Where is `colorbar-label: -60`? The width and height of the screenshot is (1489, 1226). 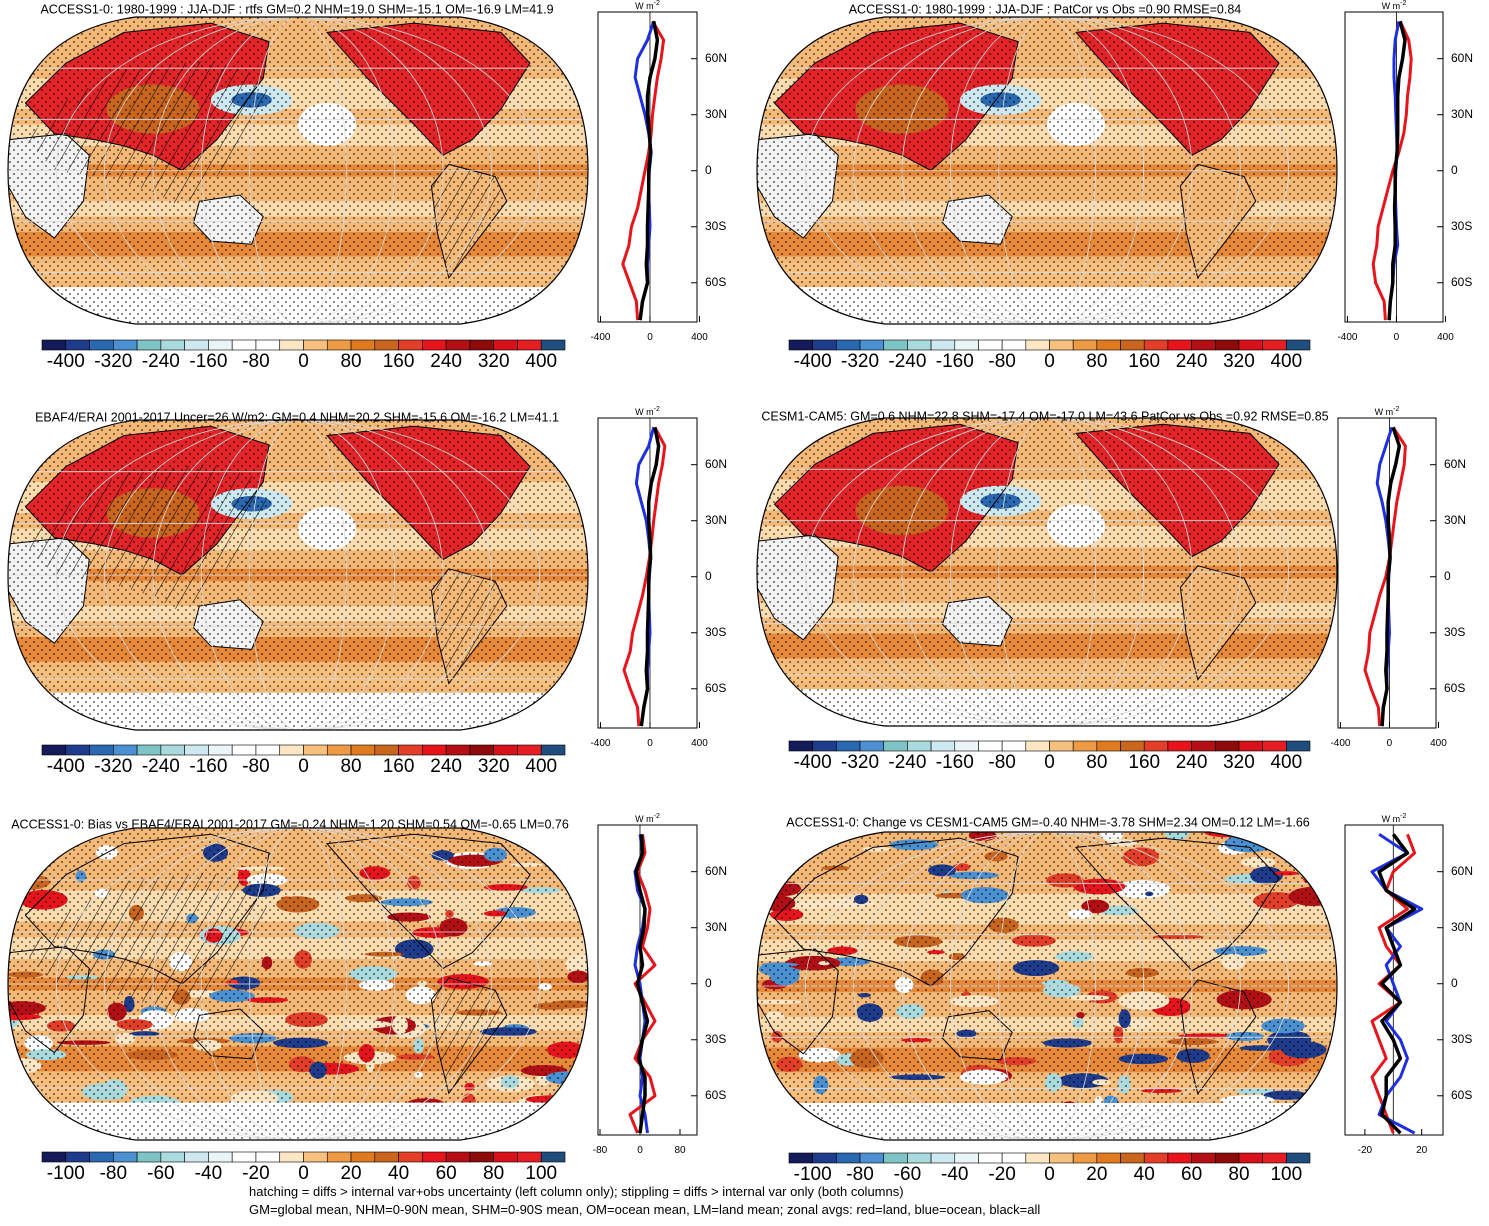 colorbar-label: -60 is located at coordinates (907, 1174).